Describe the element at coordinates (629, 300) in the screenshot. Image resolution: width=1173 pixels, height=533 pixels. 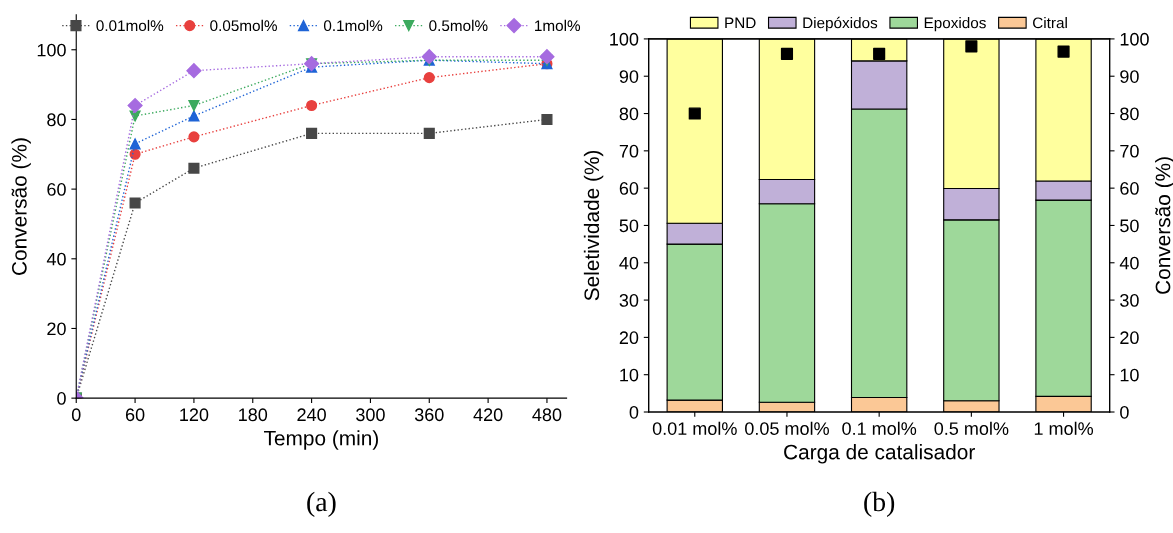
I see `y-tick-label: 30` at that location.